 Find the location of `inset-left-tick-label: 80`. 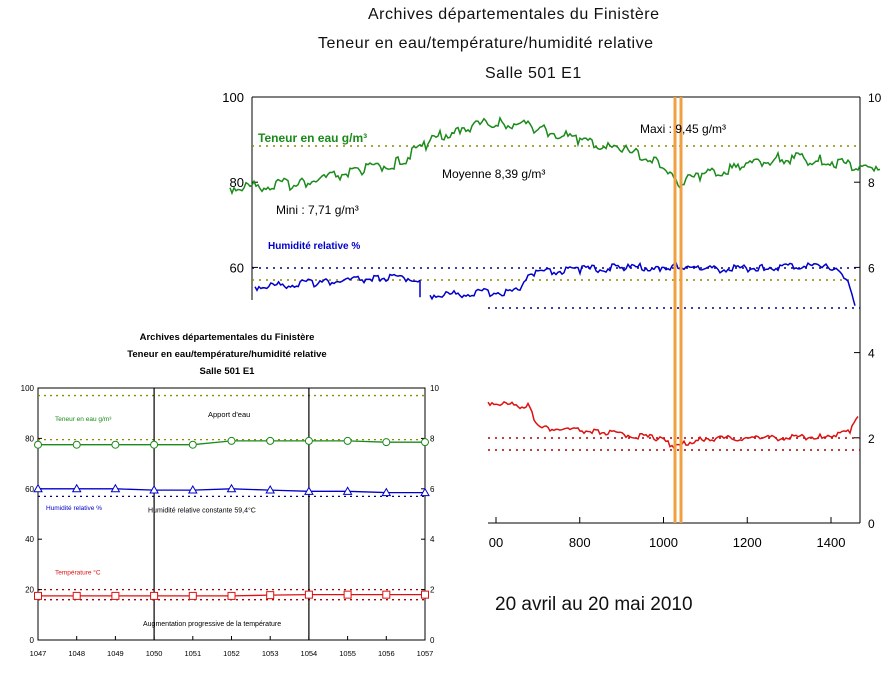

inset-left-tick-label: 80 is located at coordinates (29, 438).